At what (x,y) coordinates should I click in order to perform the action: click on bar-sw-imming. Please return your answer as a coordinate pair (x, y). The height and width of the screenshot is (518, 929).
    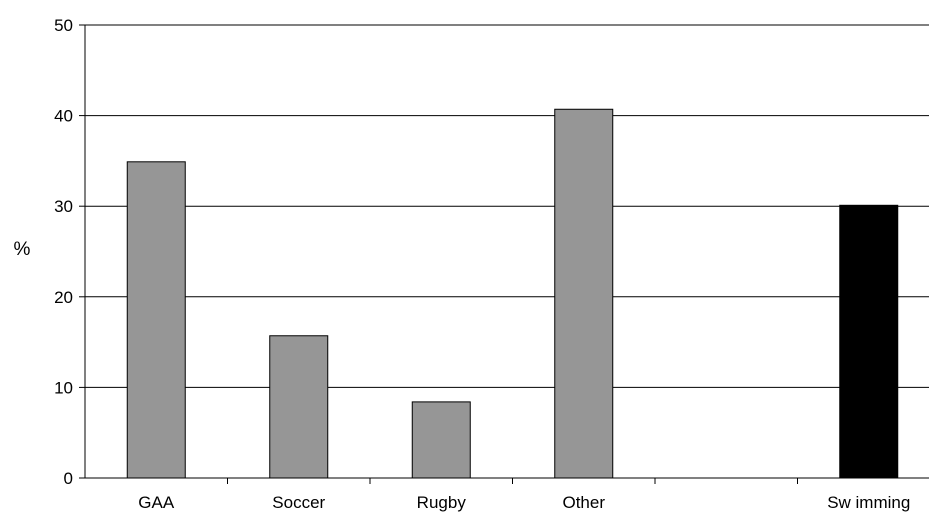
    Looking at the image, I should click on (869, 341).